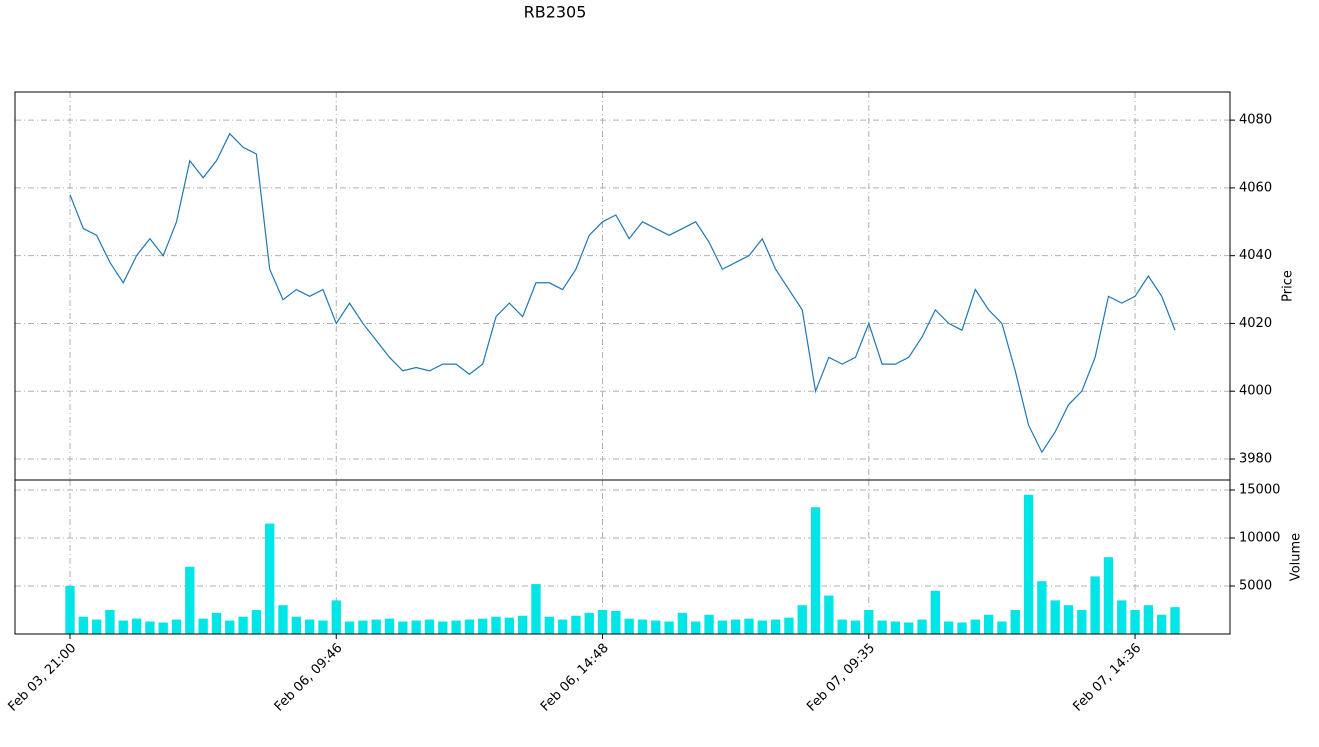 Image resolution: width=1319 pixels, height=747 pixels. Describe the element at coordinates (1255, 120) in the screenshot. I see `y-tick-label: 4080` at that location.